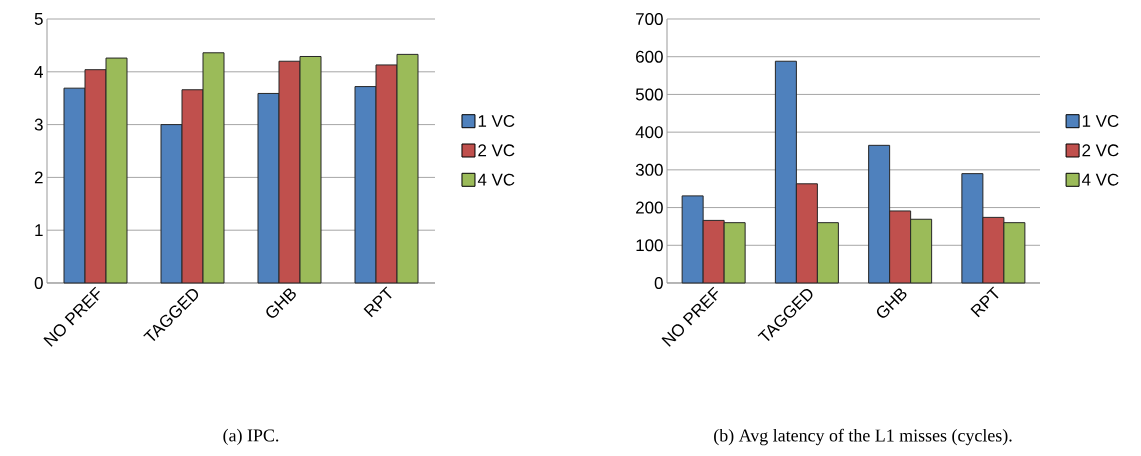  Describe the element at coordinates (649, 132) in the screenshot. I see `y-tick-label: 400` at that location.